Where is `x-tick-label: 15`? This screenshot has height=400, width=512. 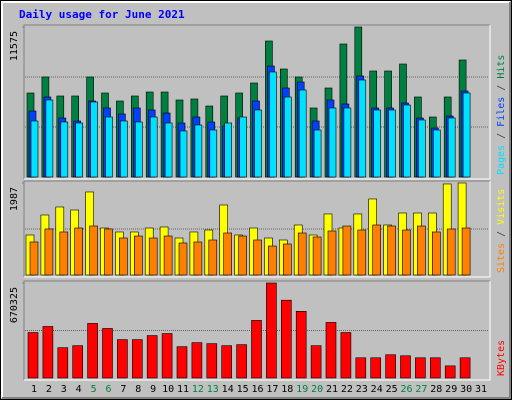 x-tick-label: 15 is located at coordinates (243, 389).